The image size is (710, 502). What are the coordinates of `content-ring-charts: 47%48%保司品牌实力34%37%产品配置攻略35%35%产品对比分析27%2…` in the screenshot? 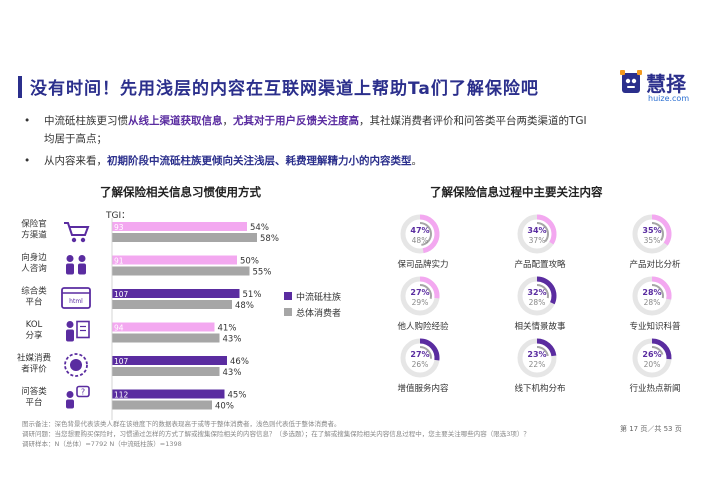 It's located at (539, 304).